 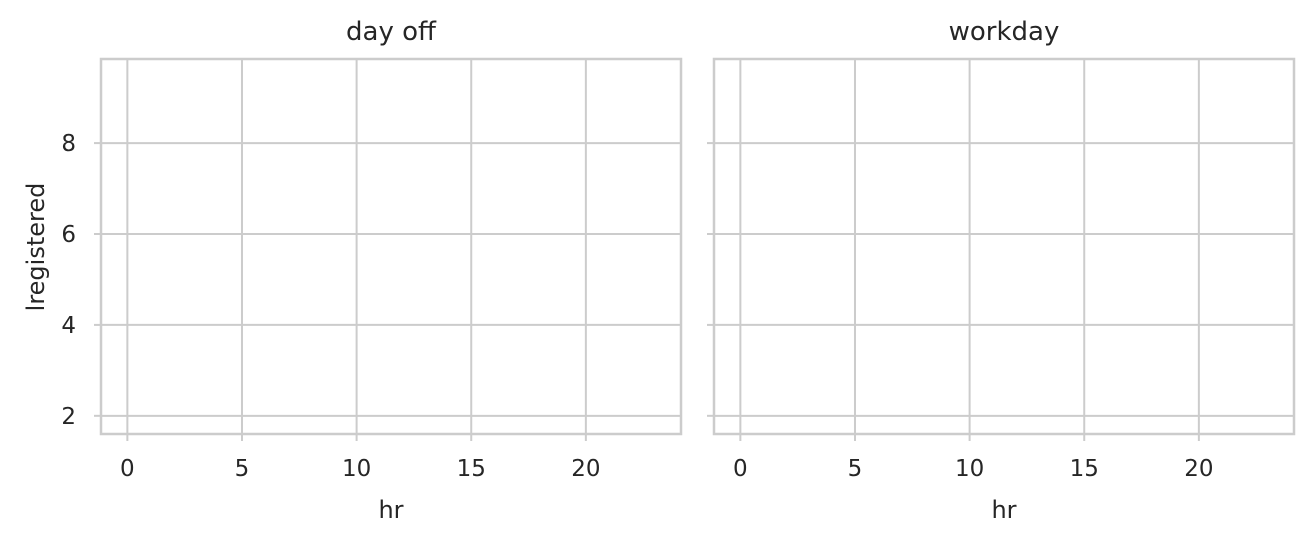 What do you see at coordinates (127, 469) in the screenshot?
I see `x-tick-label-day-off: 0` at bounding box center [127, 469].